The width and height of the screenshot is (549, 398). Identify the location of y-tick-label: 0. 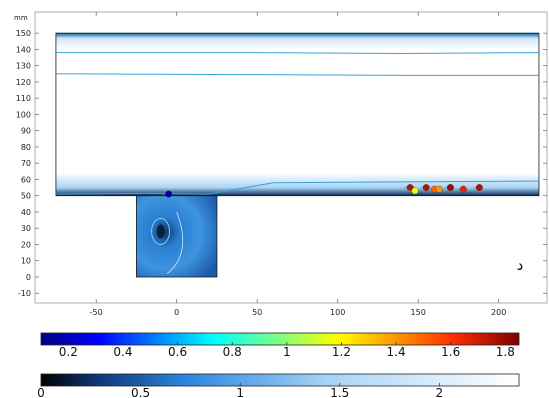
(28, 277).